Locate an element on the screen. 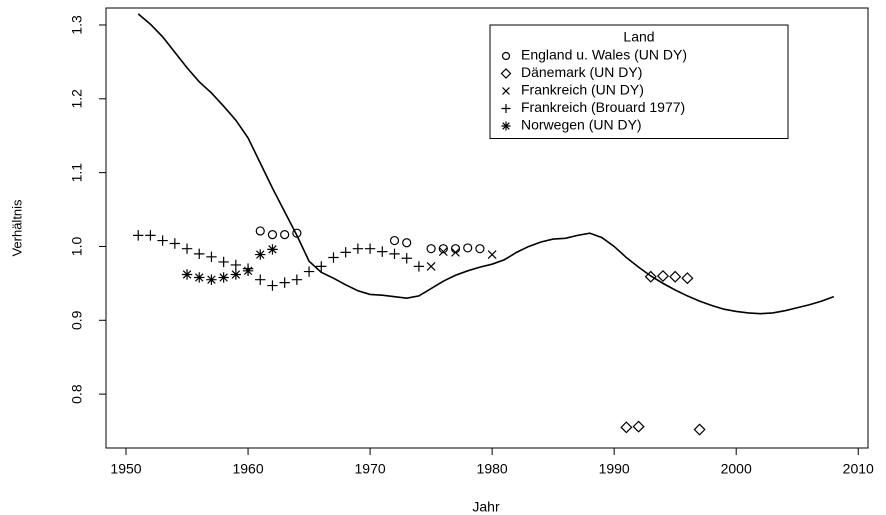 This screenshot has width=886, height=515. legend-box is located at coordinates (639, 81).